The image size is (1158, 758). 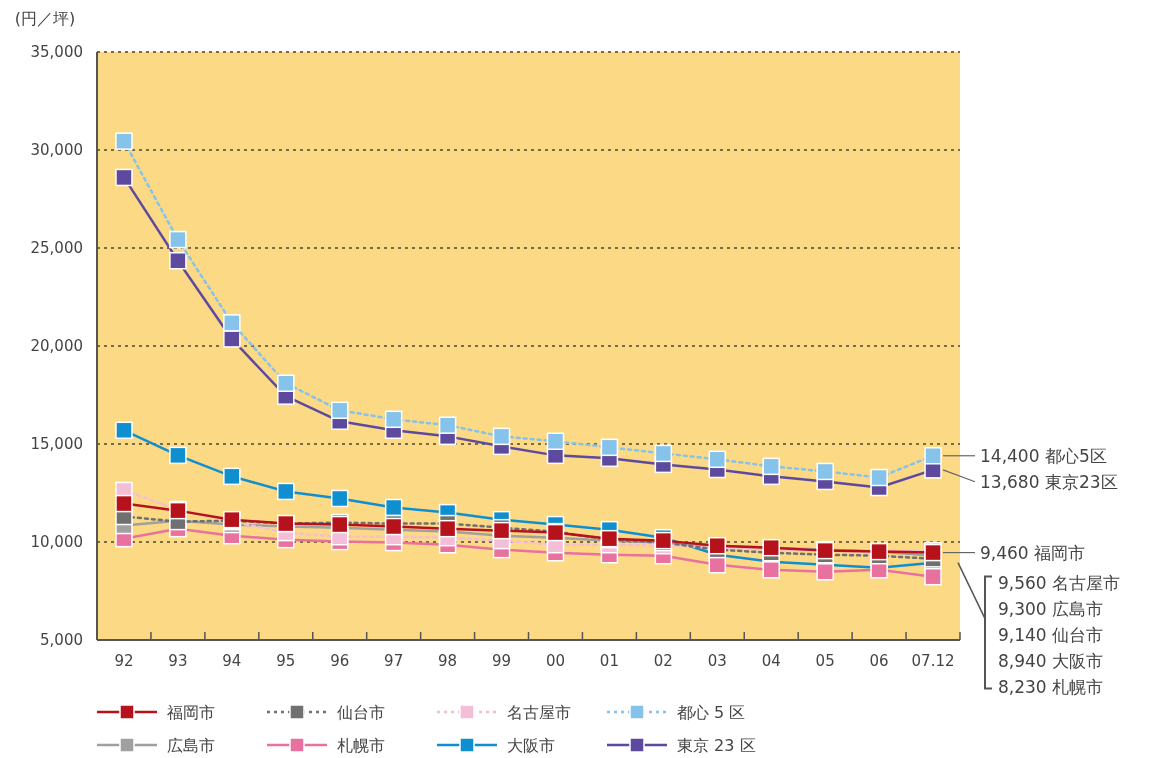 I want to click on legend-label: 大阪市, so click(x=531, y=745).